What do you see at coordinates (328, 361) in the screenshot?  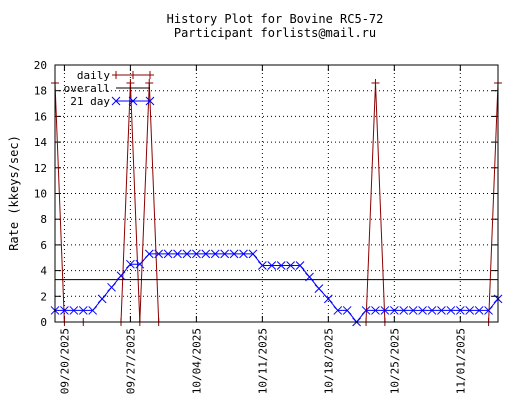 I see `x-tick-label: 10/18/2025` at bounding box center [328, 361].